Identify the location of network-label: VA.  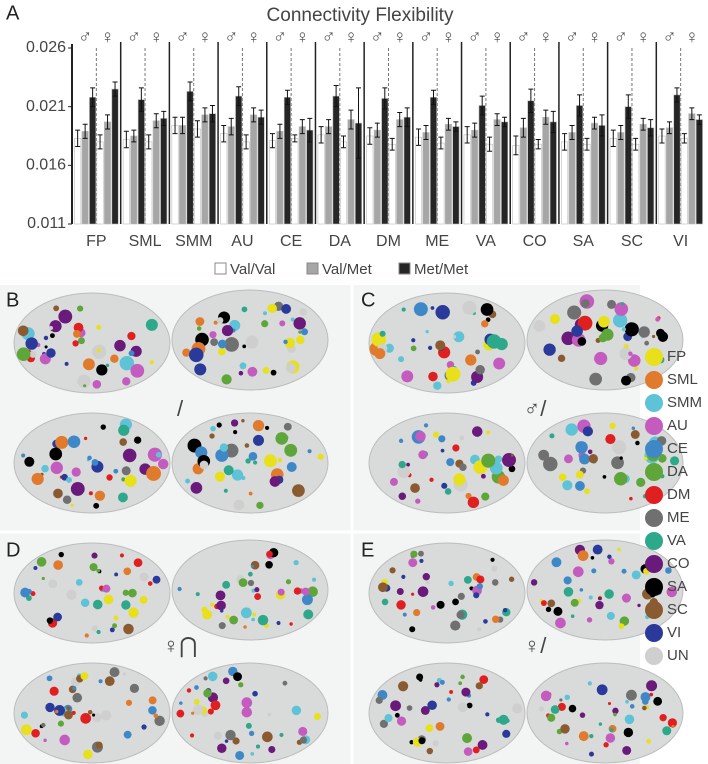
(676, 540).